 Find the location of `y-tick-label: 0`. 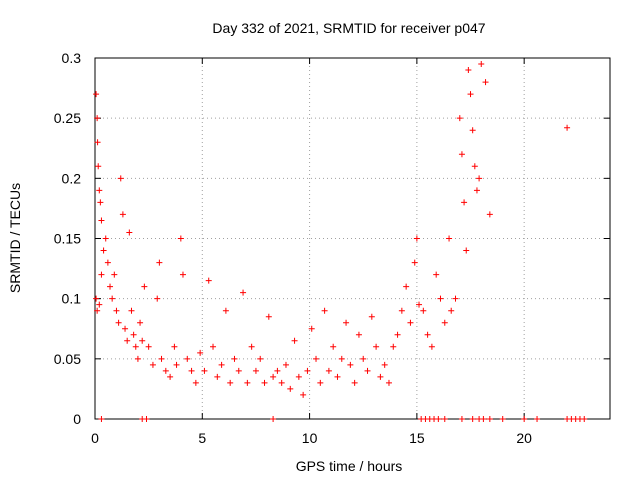

y-tick-label: 0 is located at coordinates (77, 419).